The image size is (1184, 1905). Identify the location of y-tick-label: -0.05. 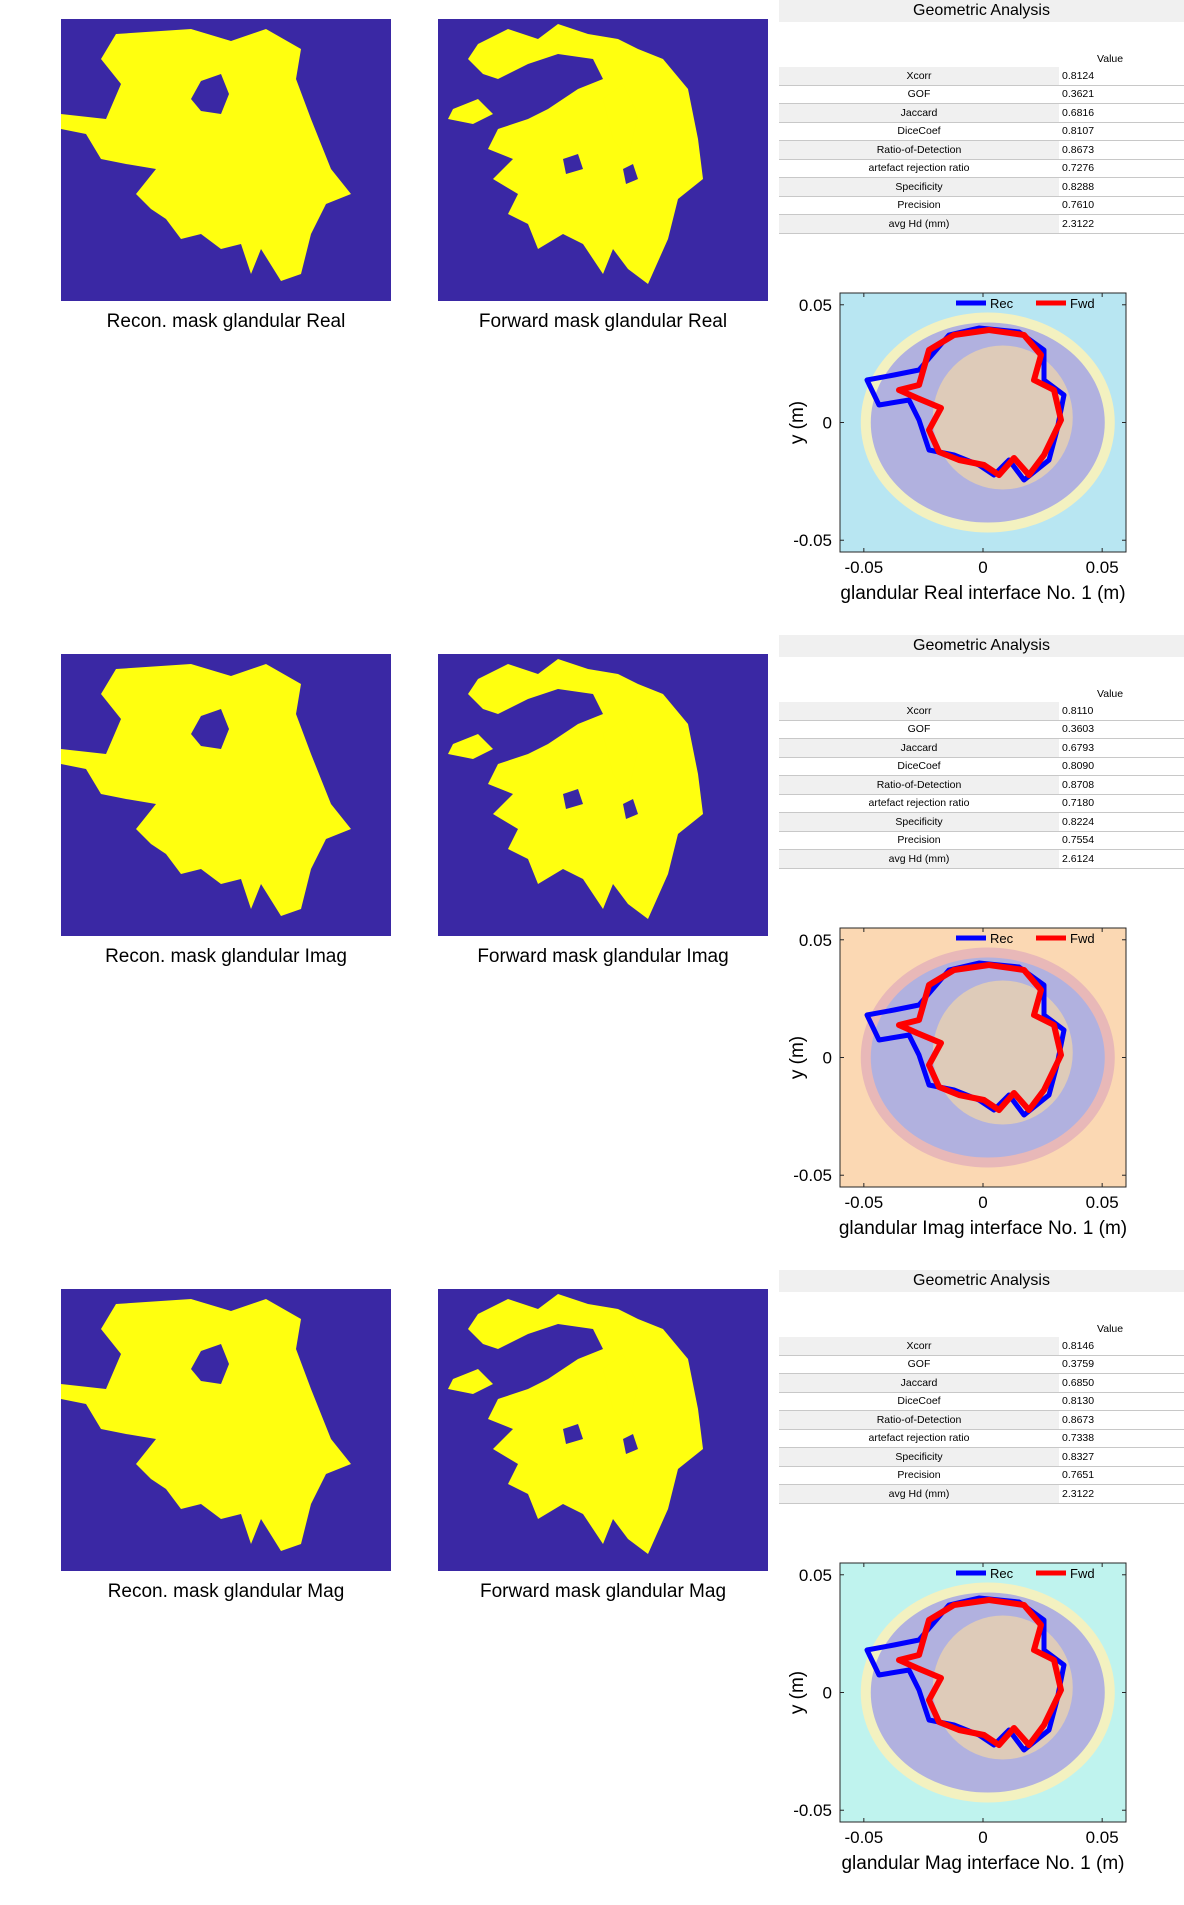
(812, 1810).